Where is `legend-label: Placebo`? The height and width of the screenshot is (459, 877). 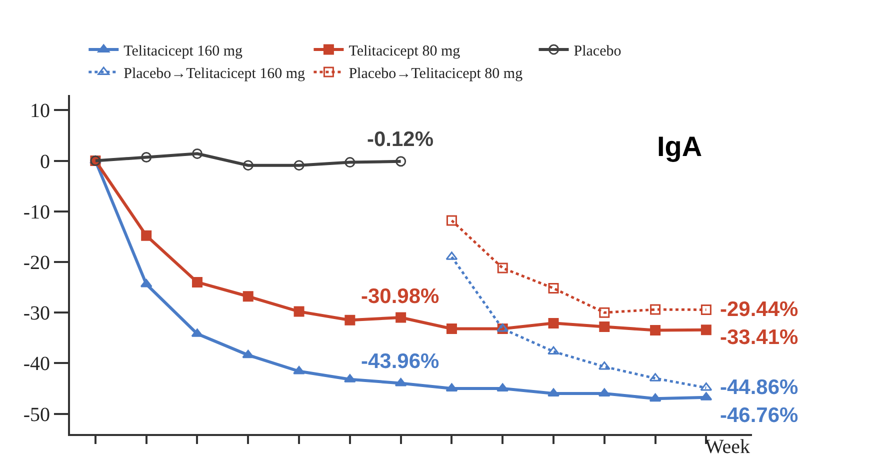 legend-label: Placebo is located at coordinates (598, 51).